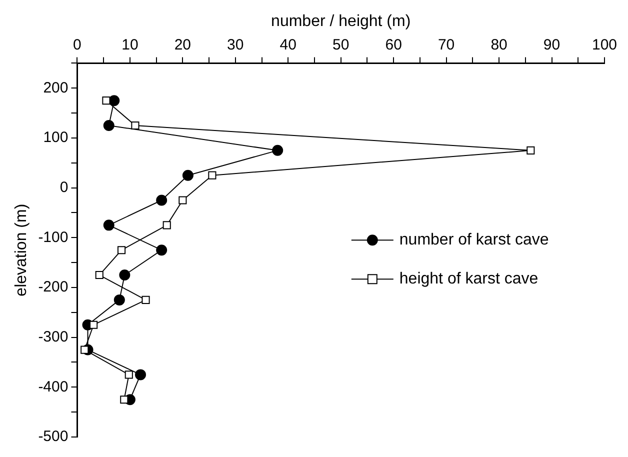 The width and height of the screenshot is (628, 457). What do you see at coordinates (21, 250) in the screenshot?
I see `y-axis-title: elevation (m)` at bounding box center [21, 250].